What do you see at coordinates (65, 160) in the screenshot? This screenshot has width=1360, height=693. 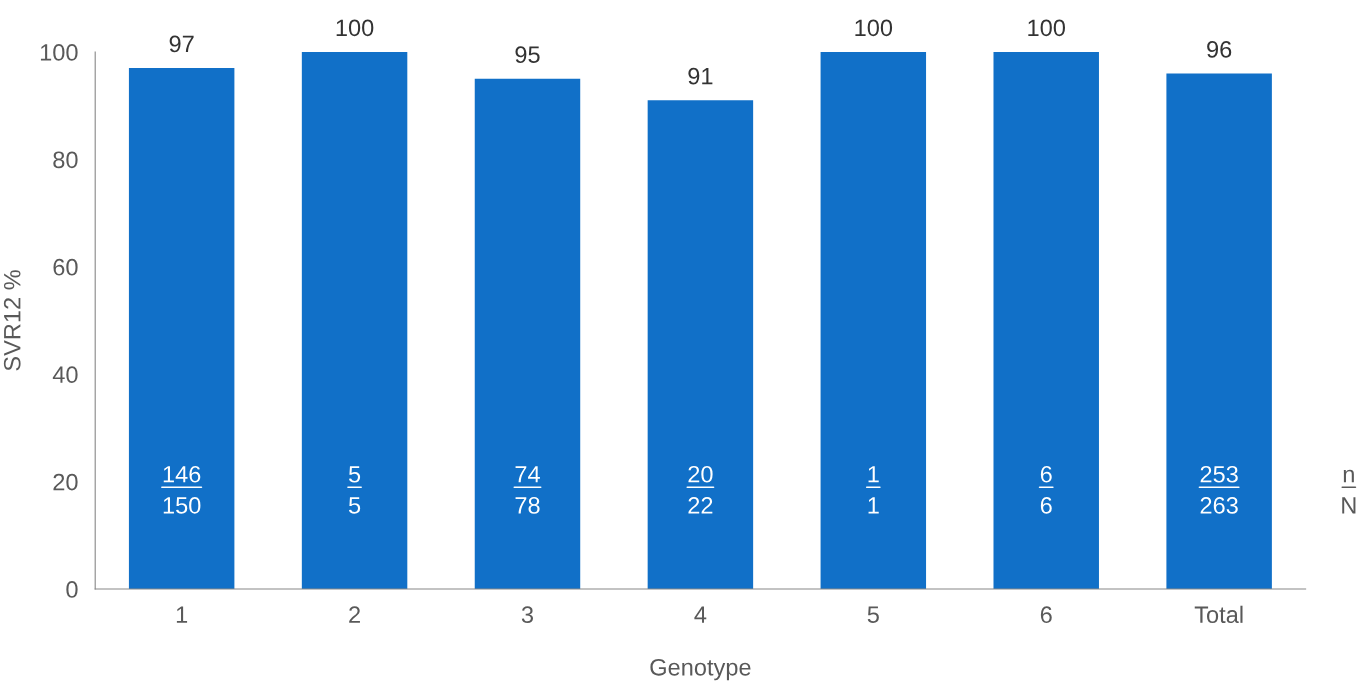 I see `y-tick-label: 80` at bounding box center [65, 160].